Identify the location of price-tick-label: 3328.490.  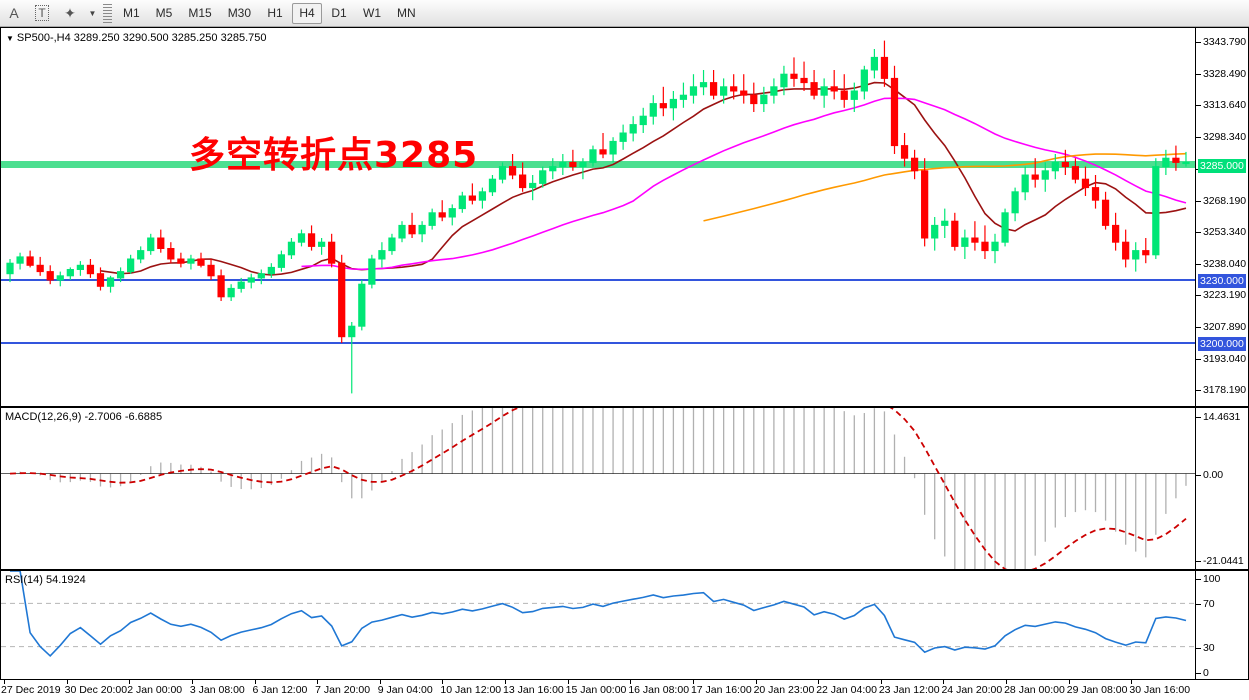
(1224, 74).